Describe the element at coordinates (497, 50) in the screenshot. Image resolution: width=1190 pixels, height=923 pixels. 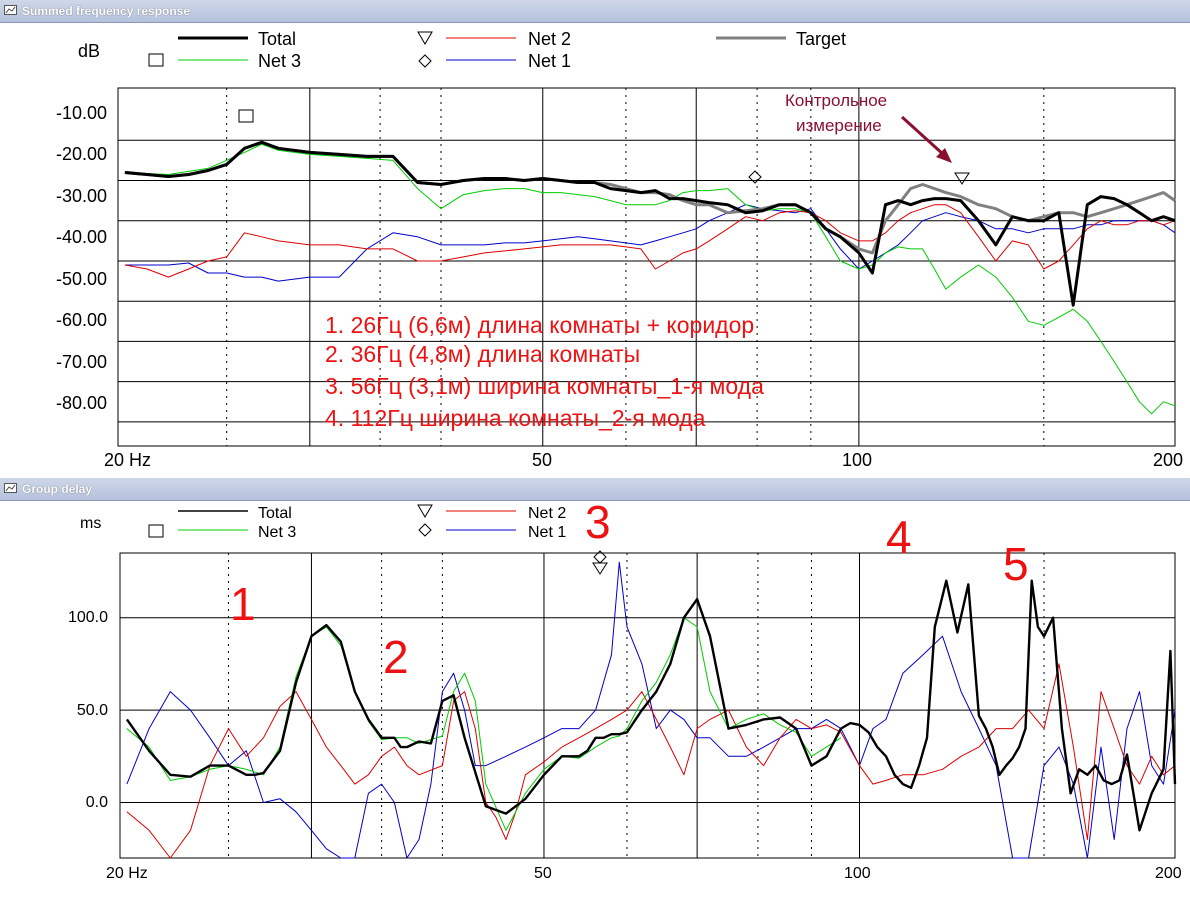
I see `legend: Total Net 3 Net 2 Net 1 Target` at that location.